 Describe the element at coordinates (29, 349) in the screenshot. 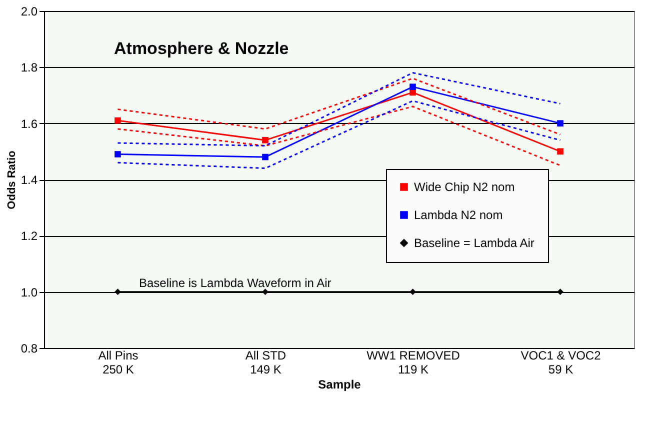

I see `y-tick-label: 0.8` at that location.